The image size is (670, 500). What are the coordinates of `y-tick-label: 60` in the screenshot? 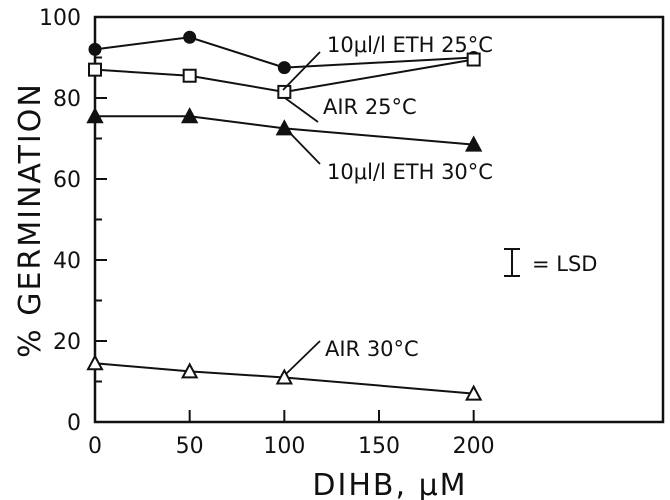 It's located at (67, 180).